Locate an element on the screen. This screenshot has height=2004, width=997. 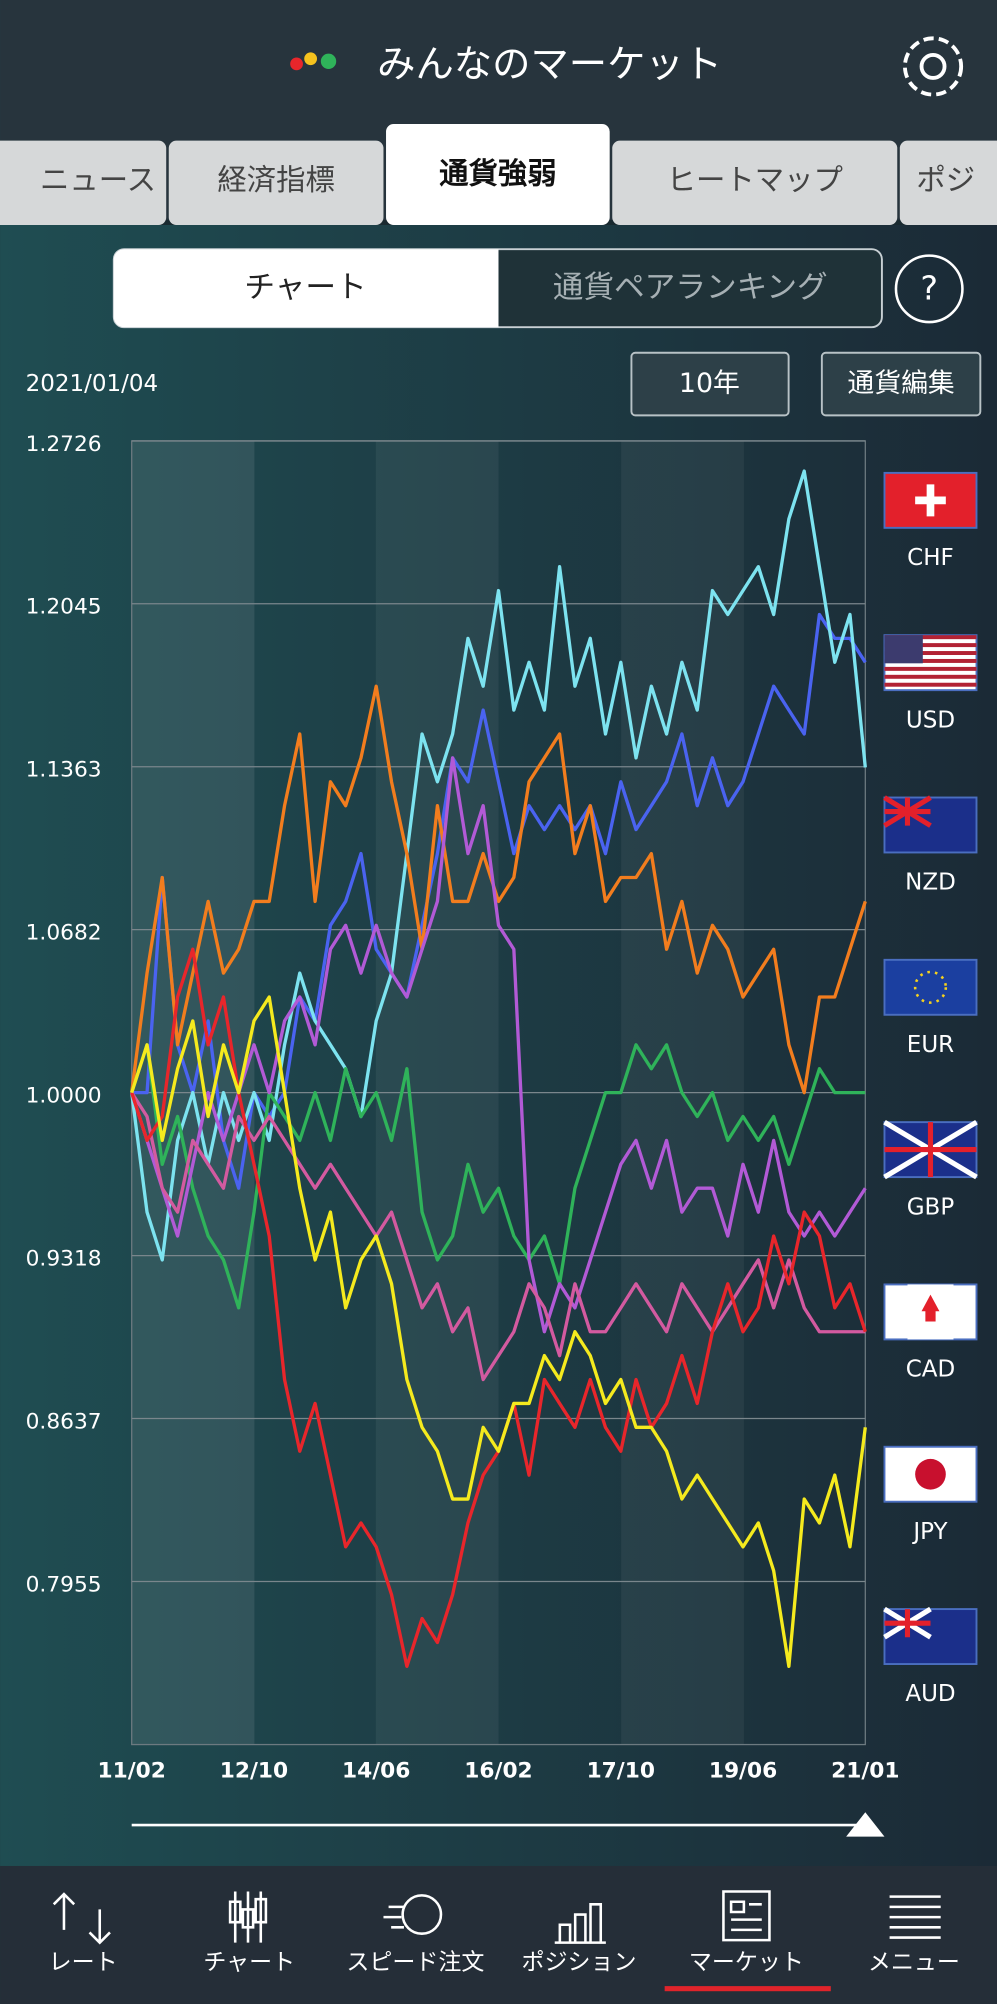
flag-canton is located at coordinates (903, 649).